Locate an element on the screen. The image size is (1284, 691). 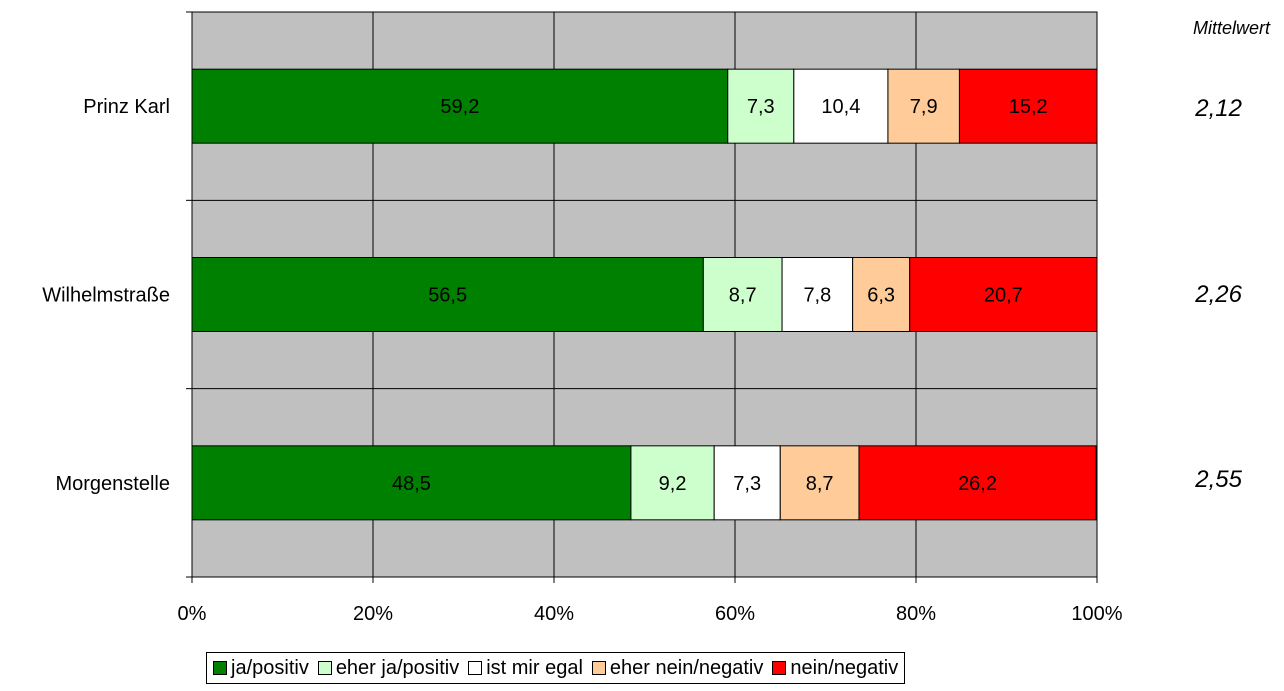
x-tick-label: 80% is located at coordinates (916, 614).